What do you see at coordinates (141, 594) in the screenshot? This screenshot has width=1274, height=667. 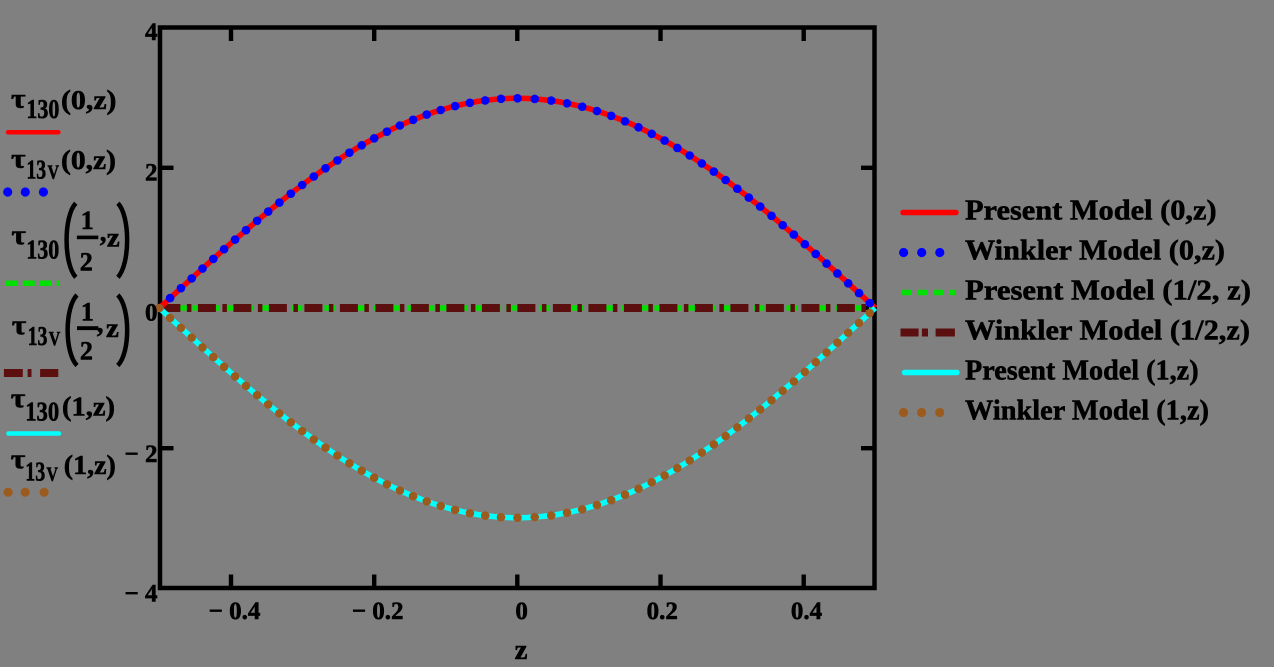 I see `svg-text: − 4` at bounding box center [141, 594].